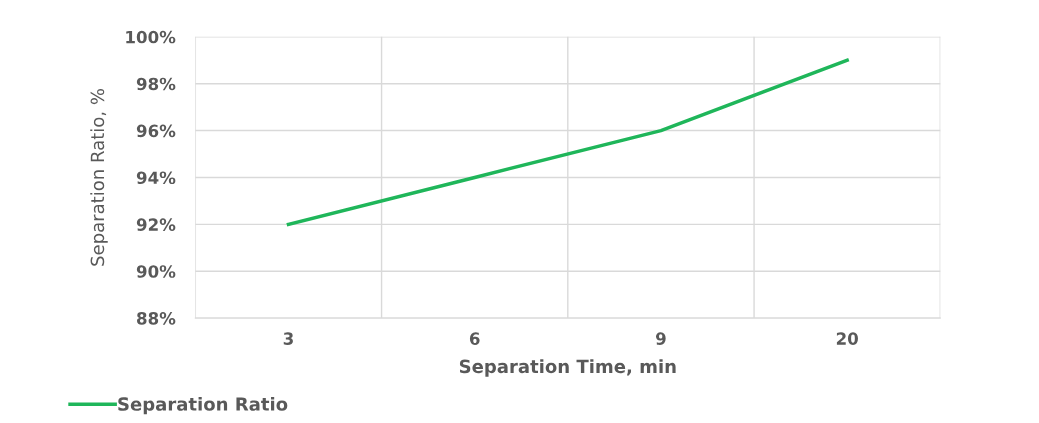  What do you see at coordinates (156, 318) in the screenshot?
I see `y-tick-label: 88%` at bounding box center [156, 318].